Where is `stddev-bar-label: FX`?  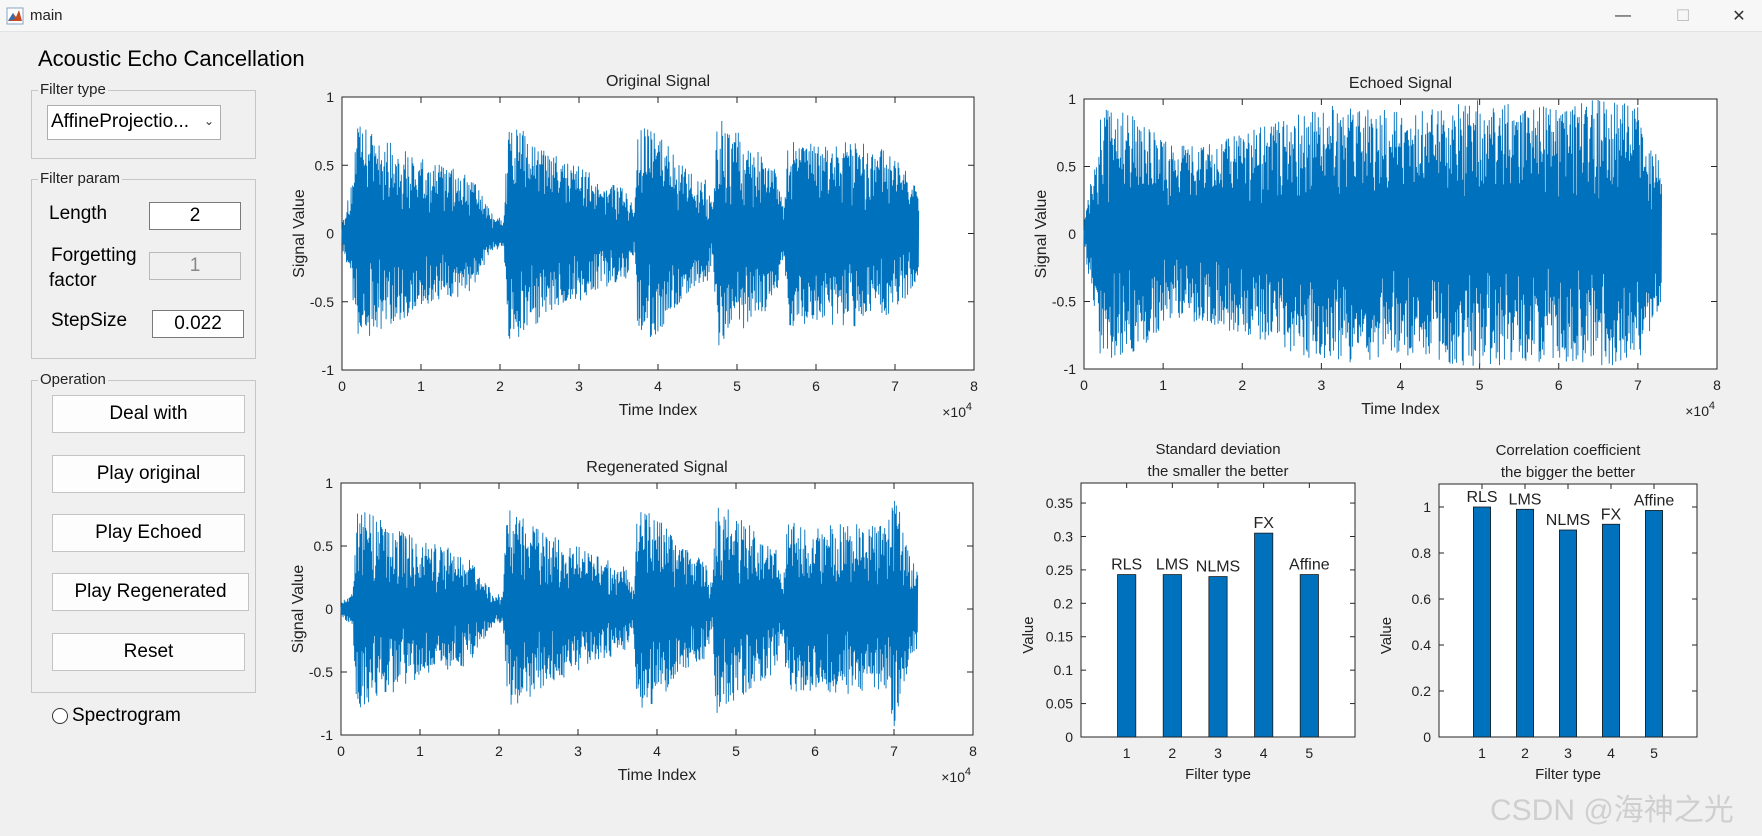
stddev-bar-label: FX is located at coordinates (1263, 523).